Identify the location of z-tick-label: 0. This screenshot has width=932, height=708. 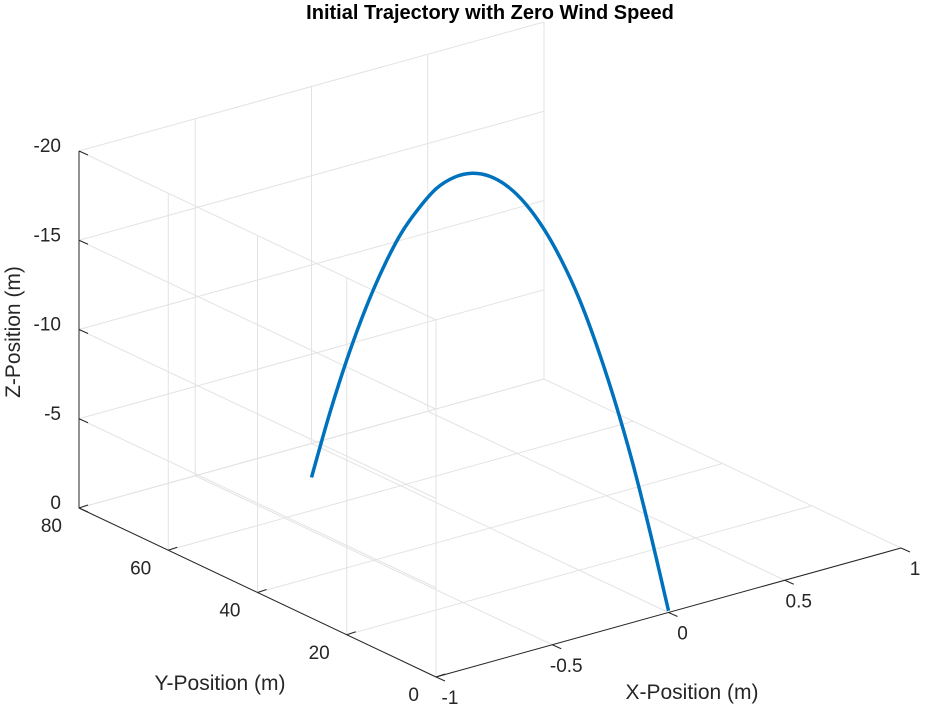
(55, 503).